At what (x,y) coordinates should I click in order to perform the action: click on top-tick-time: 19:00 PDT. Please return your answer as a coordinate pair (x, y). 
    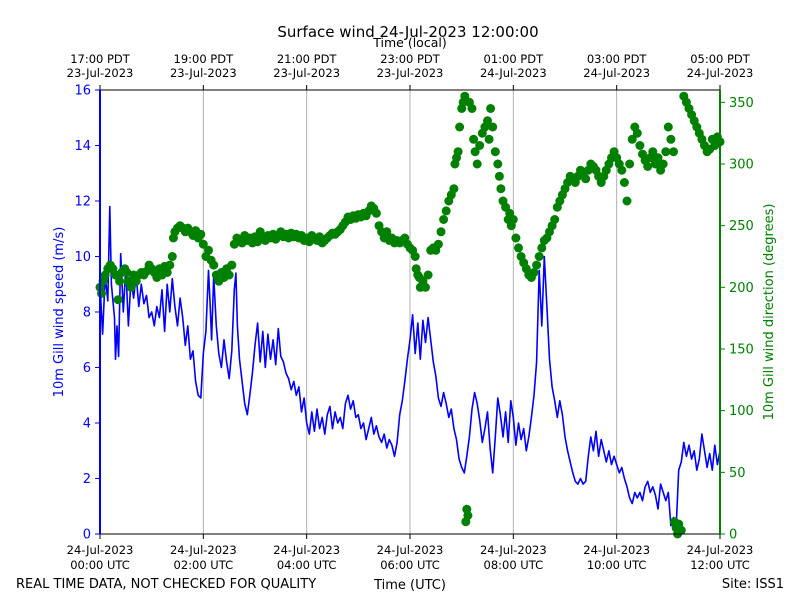
    Looking at the image, I should click on (204, 59).